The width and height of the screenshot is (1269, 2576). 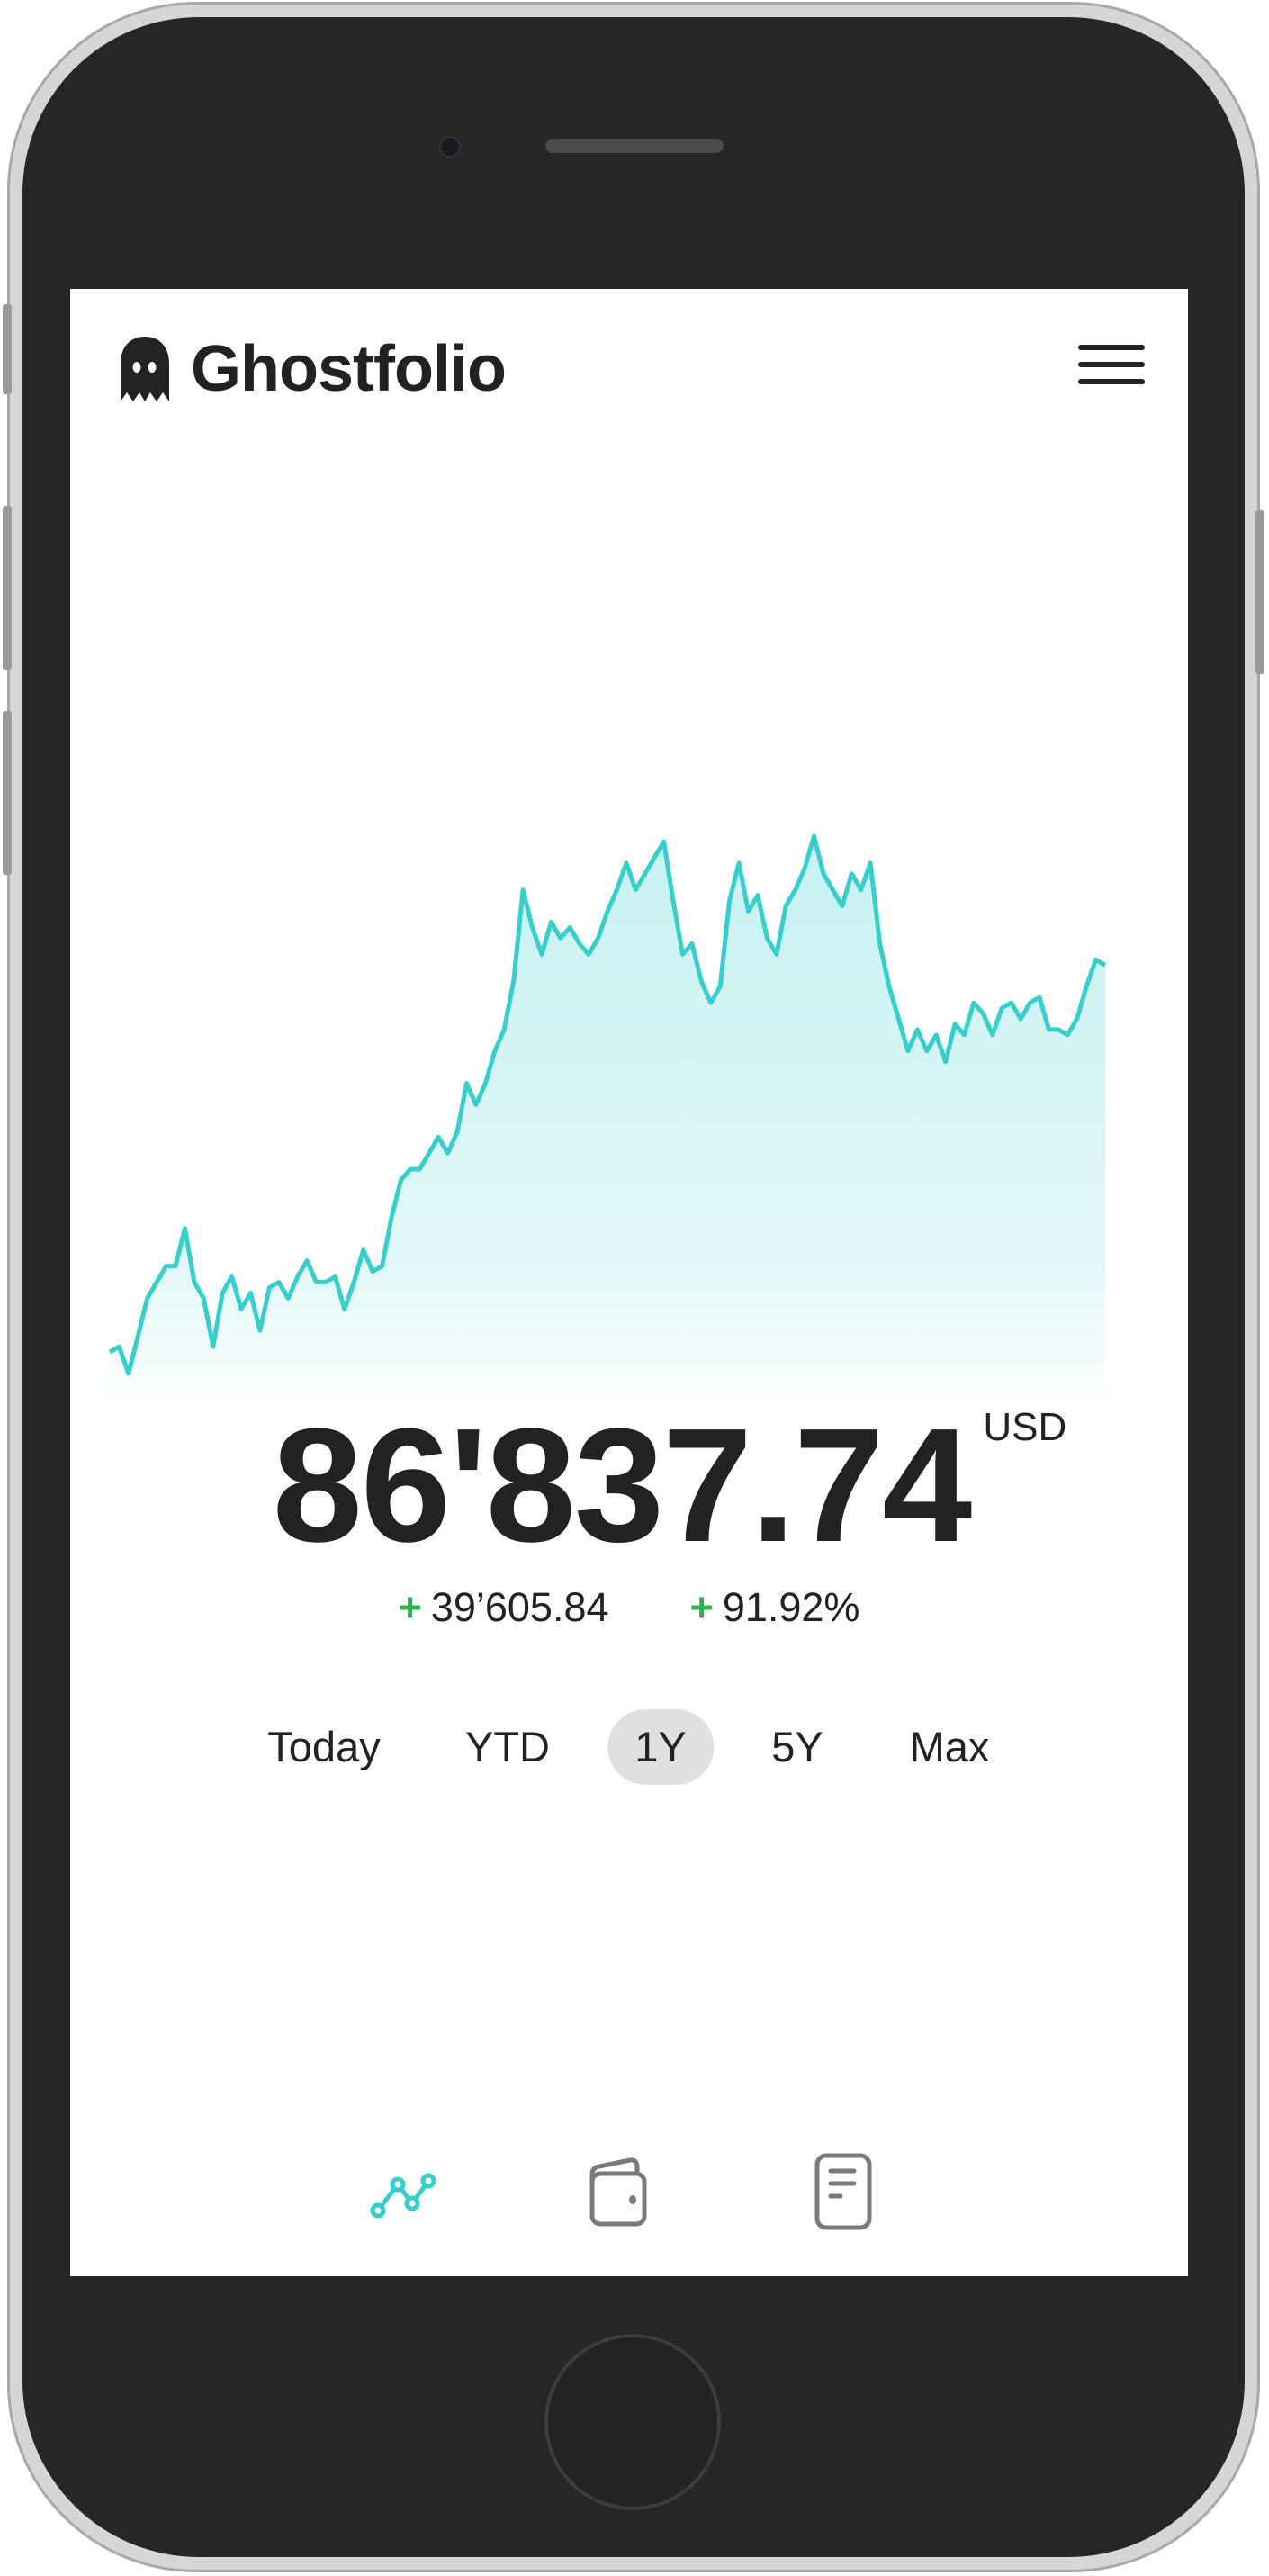 I want to click on bottom-navigation, so click(x=629, y=2192).